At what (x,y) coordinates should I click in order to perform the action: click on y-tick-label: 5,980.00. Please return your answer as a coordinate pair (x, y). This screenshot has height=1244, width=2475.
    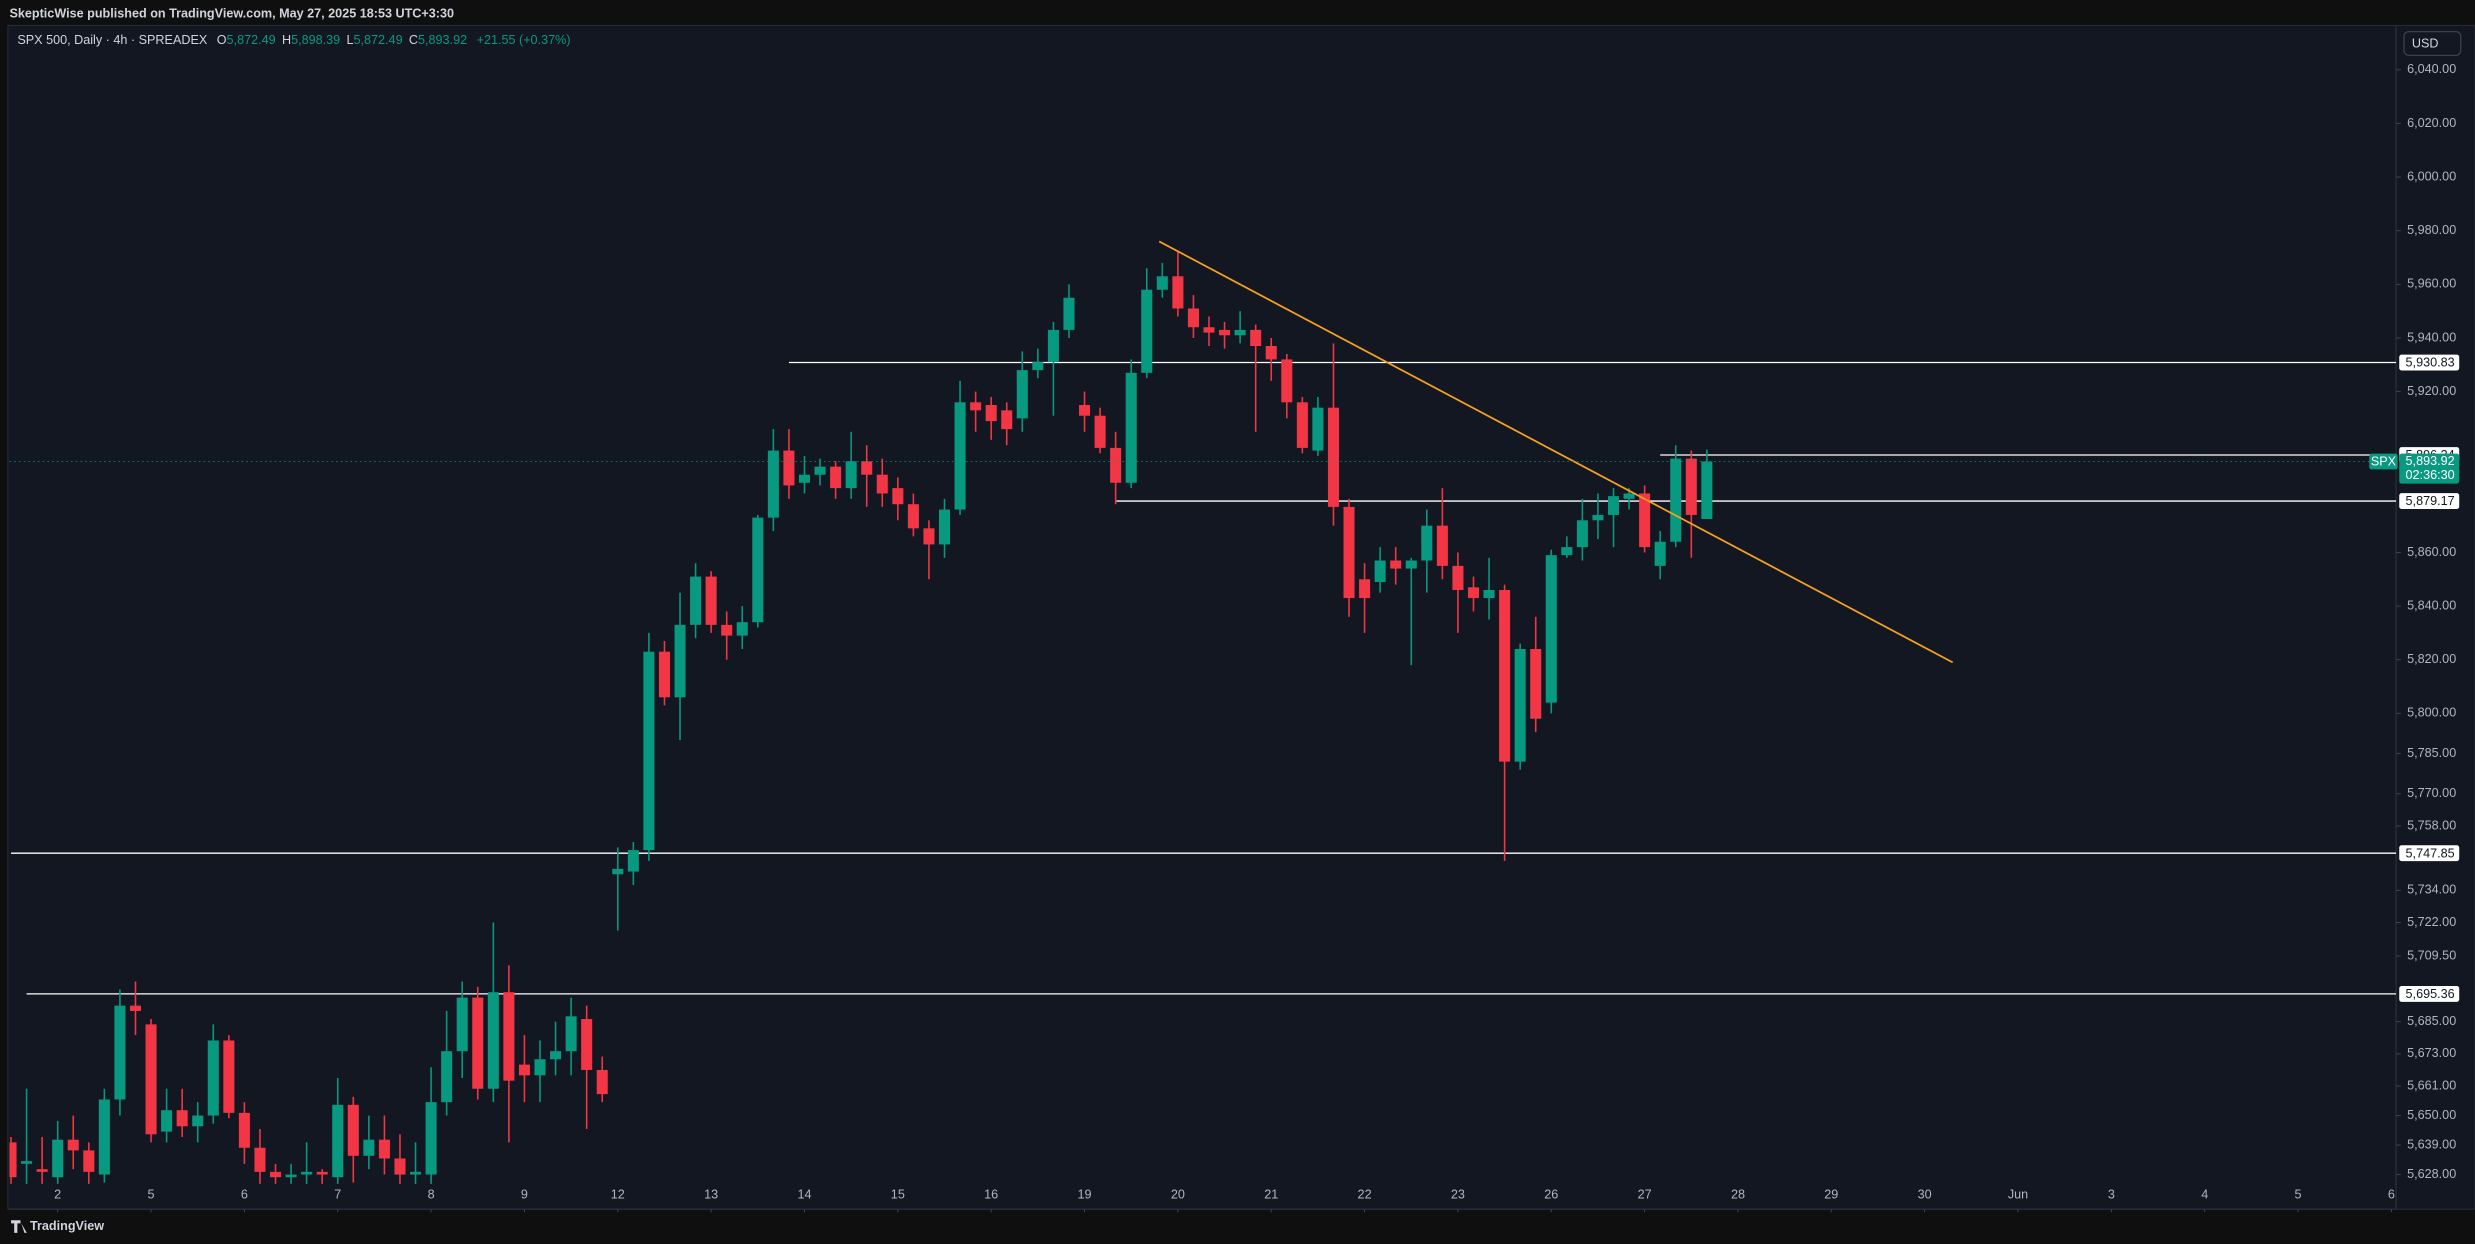
    Looking at the image, I should click on (2431, 230).